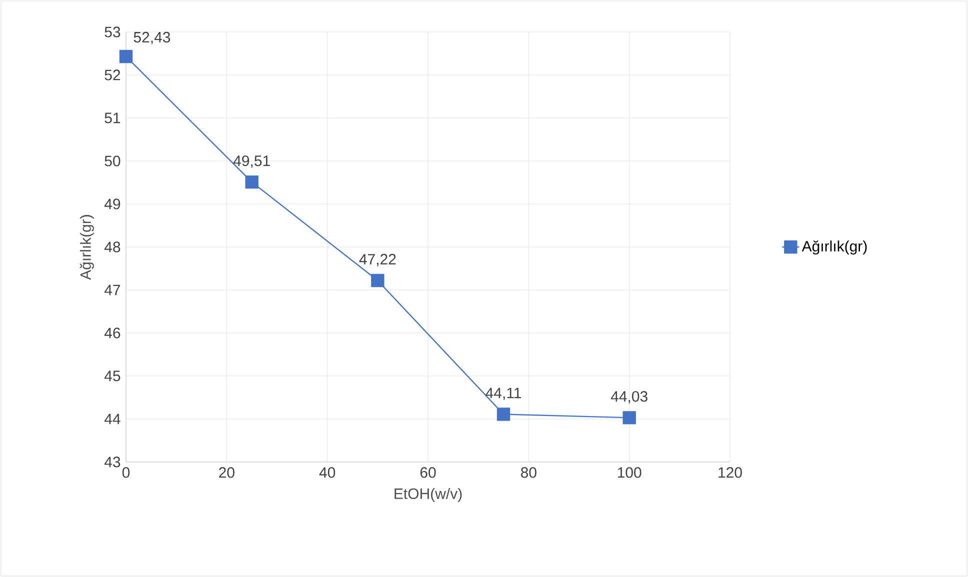  Describe the element at coordinates (112, 419) in the screenshot. I see `y-tick-label: 44` at that location.